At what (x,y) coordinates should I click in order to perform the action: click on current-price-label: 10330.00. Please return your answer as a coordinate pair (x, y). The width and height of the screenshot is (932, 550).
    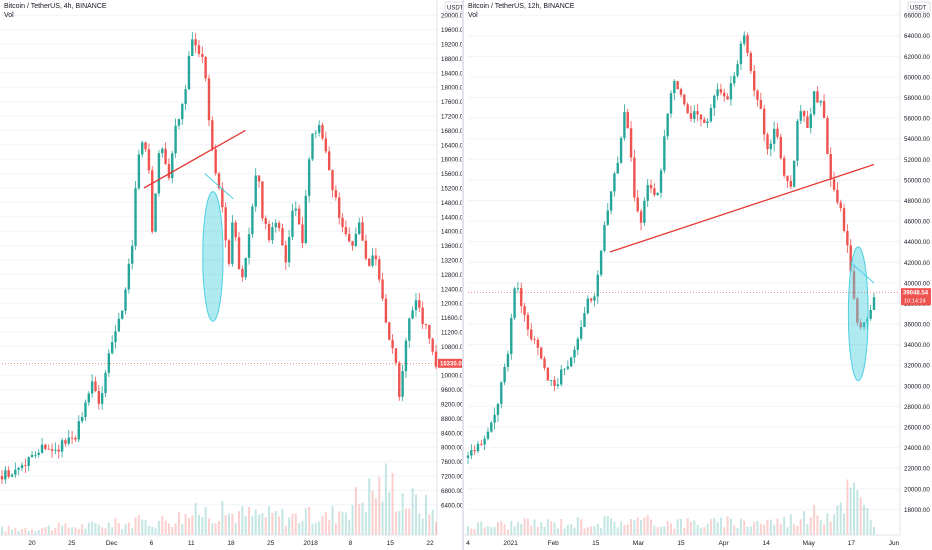
    Looking at the image, I should click on (451, 364).